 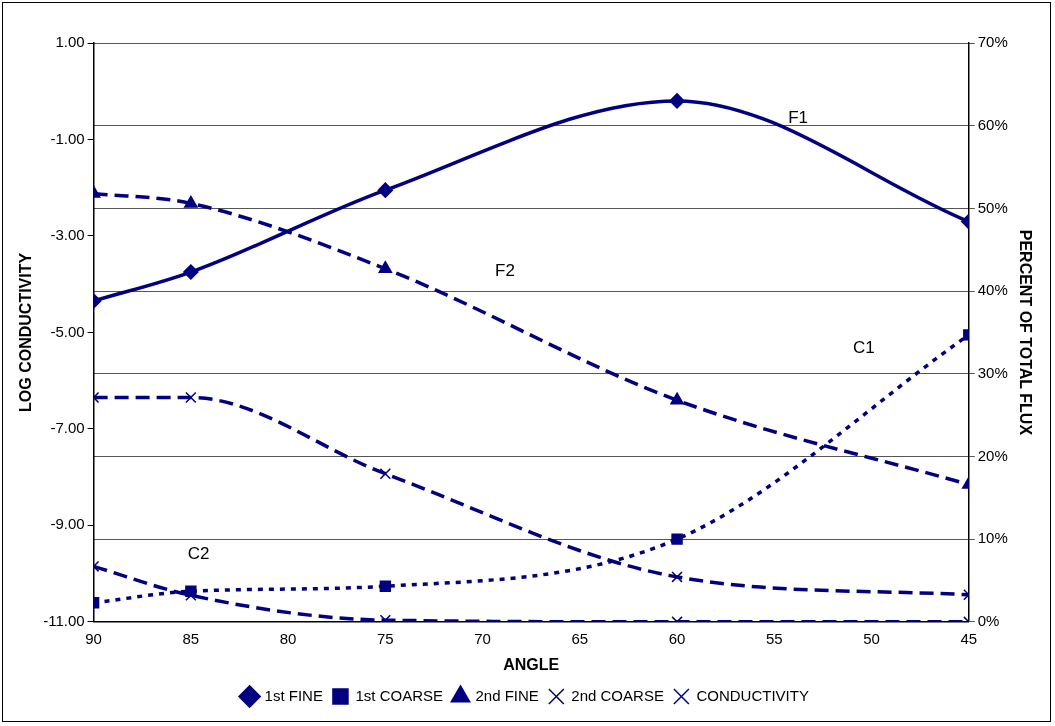 What do you see at coordinates (580, 638) in the screenshot?
I see `x-tick-label: 65` at bounding box center [580, 638].